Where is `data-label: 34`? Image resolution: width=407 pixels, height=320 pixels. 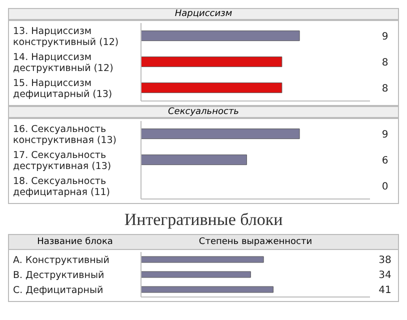
data-label: 34 is located at coordinates (385, 275).